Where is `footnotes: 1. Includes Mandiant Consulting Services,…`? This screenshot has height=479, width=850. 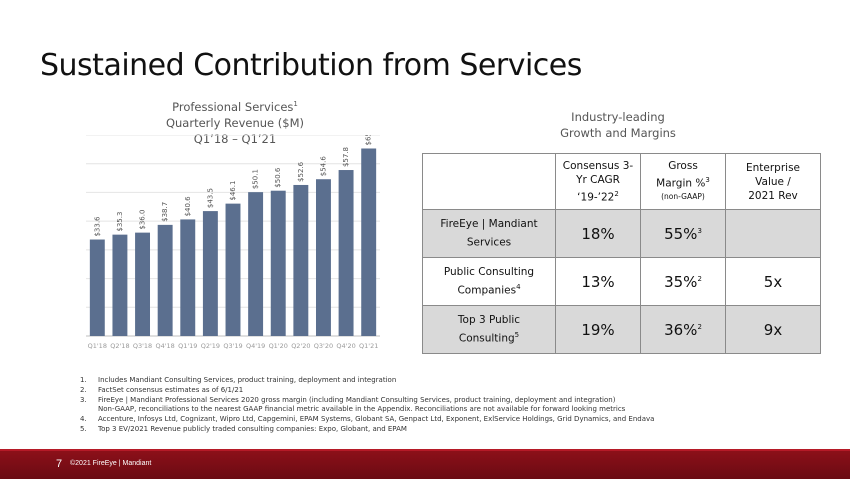 footnotes: 1. Includes Mandiant Consulting Services,… is located at coordinates (455, 405).